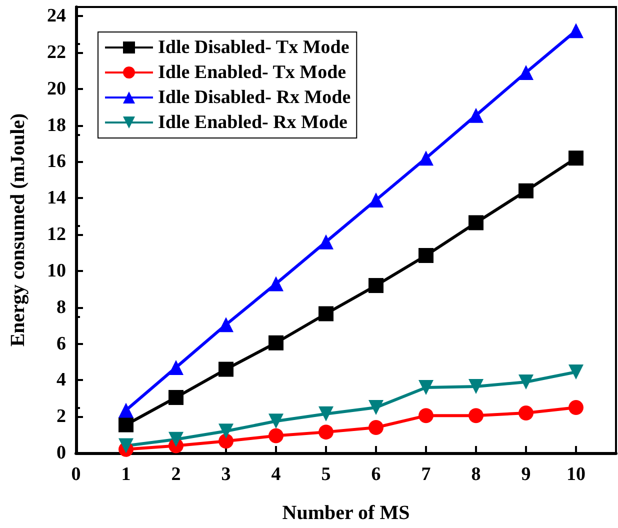  I want to click on x-tick-label: 8, so click(476, 474).